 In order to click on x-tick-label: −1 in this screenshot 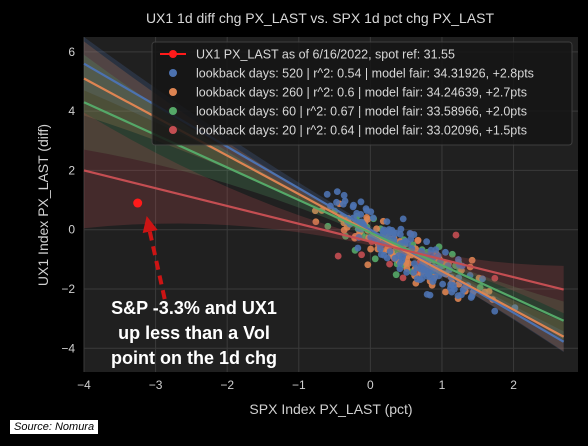, I will do `click(299, 385)`.